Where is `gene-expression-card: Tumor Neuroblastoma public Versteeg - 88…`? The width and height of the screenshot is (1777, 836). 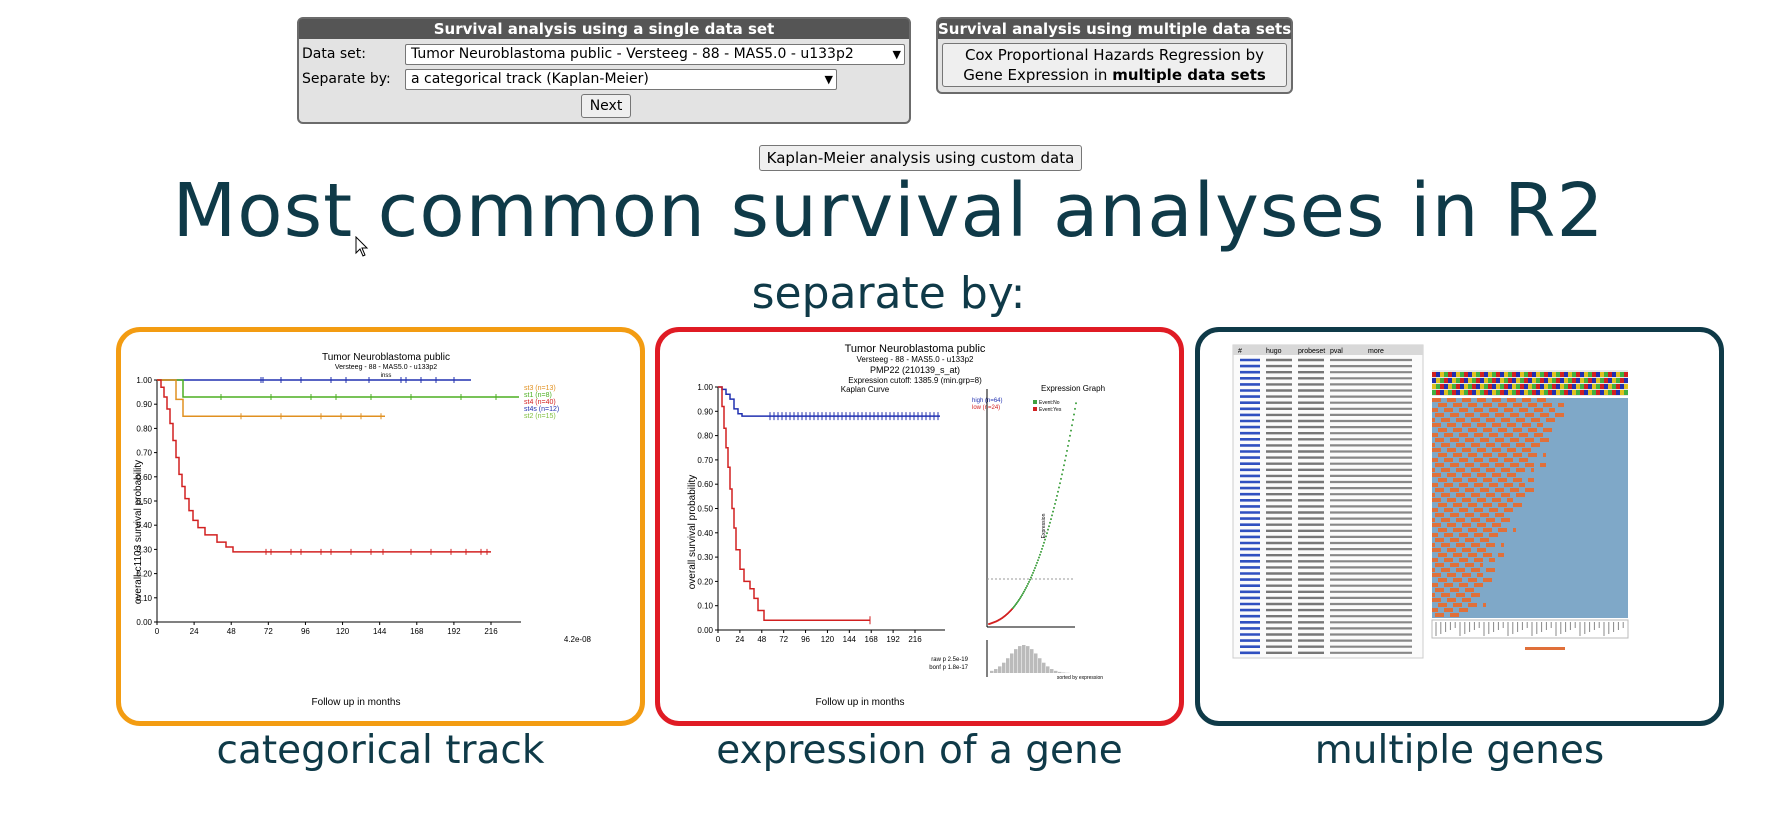 gene-expression-card: Tumor Neuroblastoma public Versteeg - 88… is located at coordinates (919, 526).